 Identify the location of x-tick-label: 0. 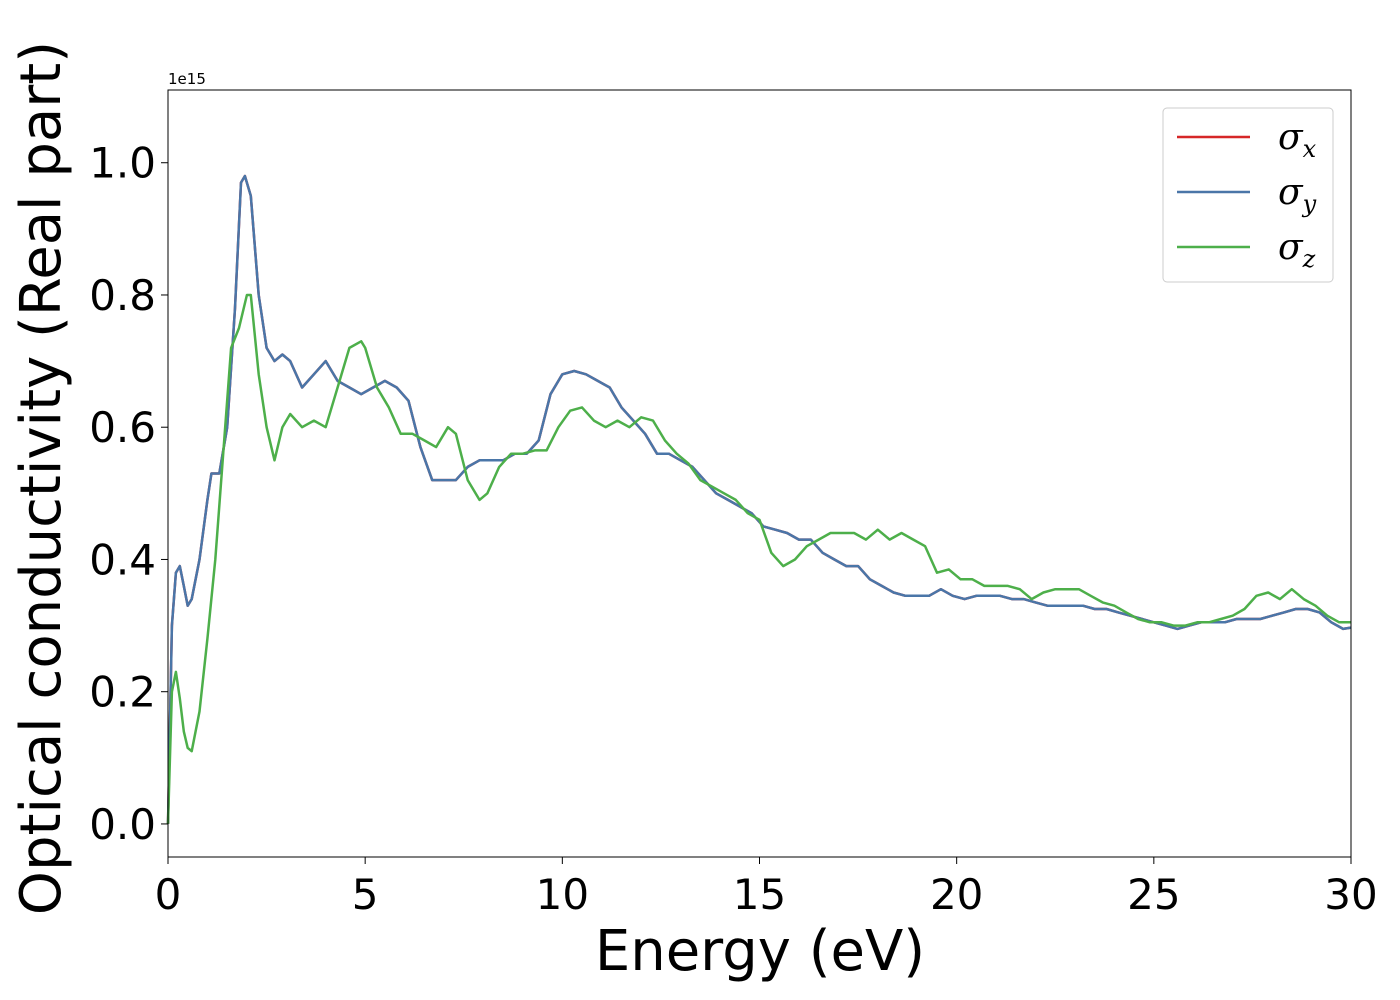
(168, 894).